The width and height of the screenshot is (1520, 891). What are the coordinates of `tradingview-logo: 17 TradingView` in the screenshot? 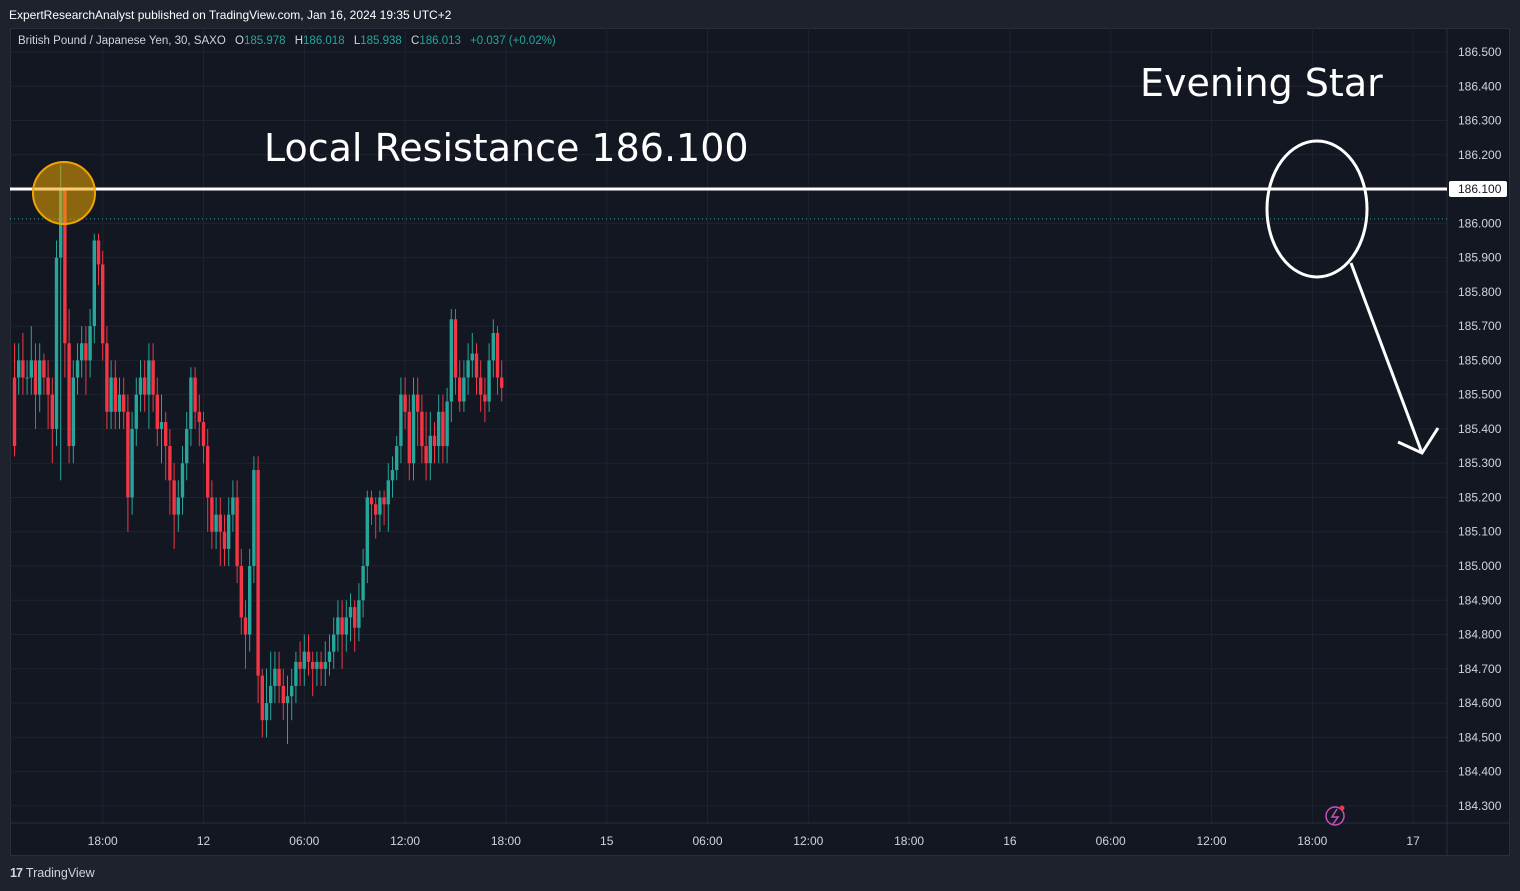 It's located at (52, 873).